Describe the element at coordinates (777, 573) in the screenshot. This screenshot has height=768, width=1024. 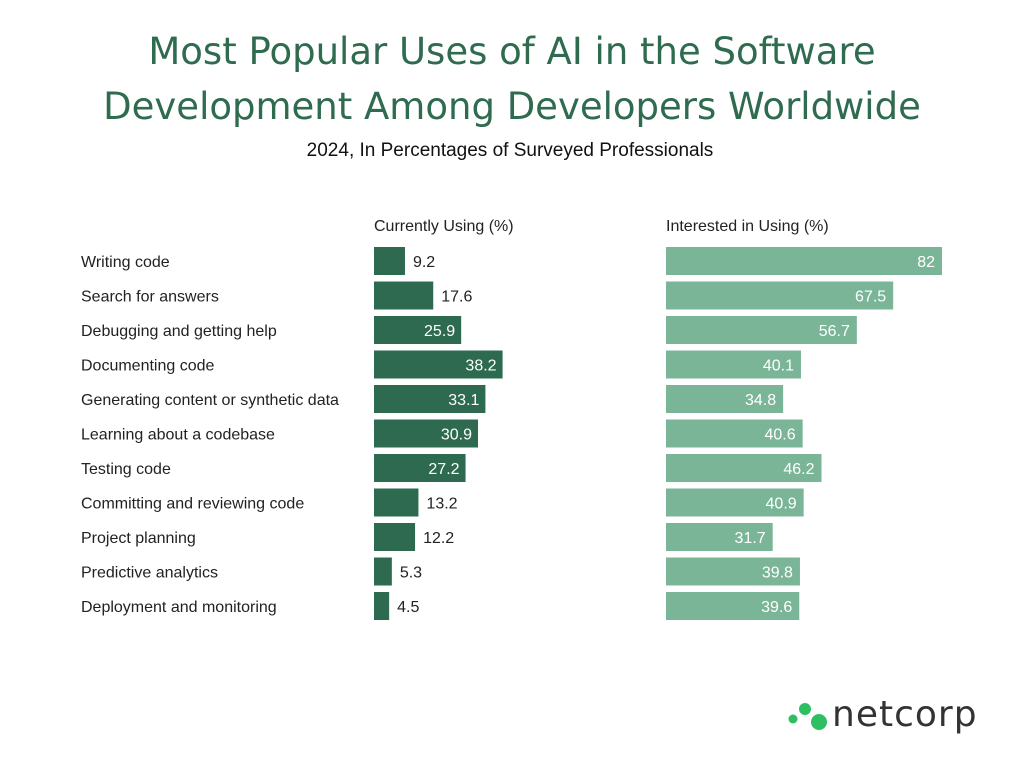
I see `interested-value-label: 39.8` at that location.